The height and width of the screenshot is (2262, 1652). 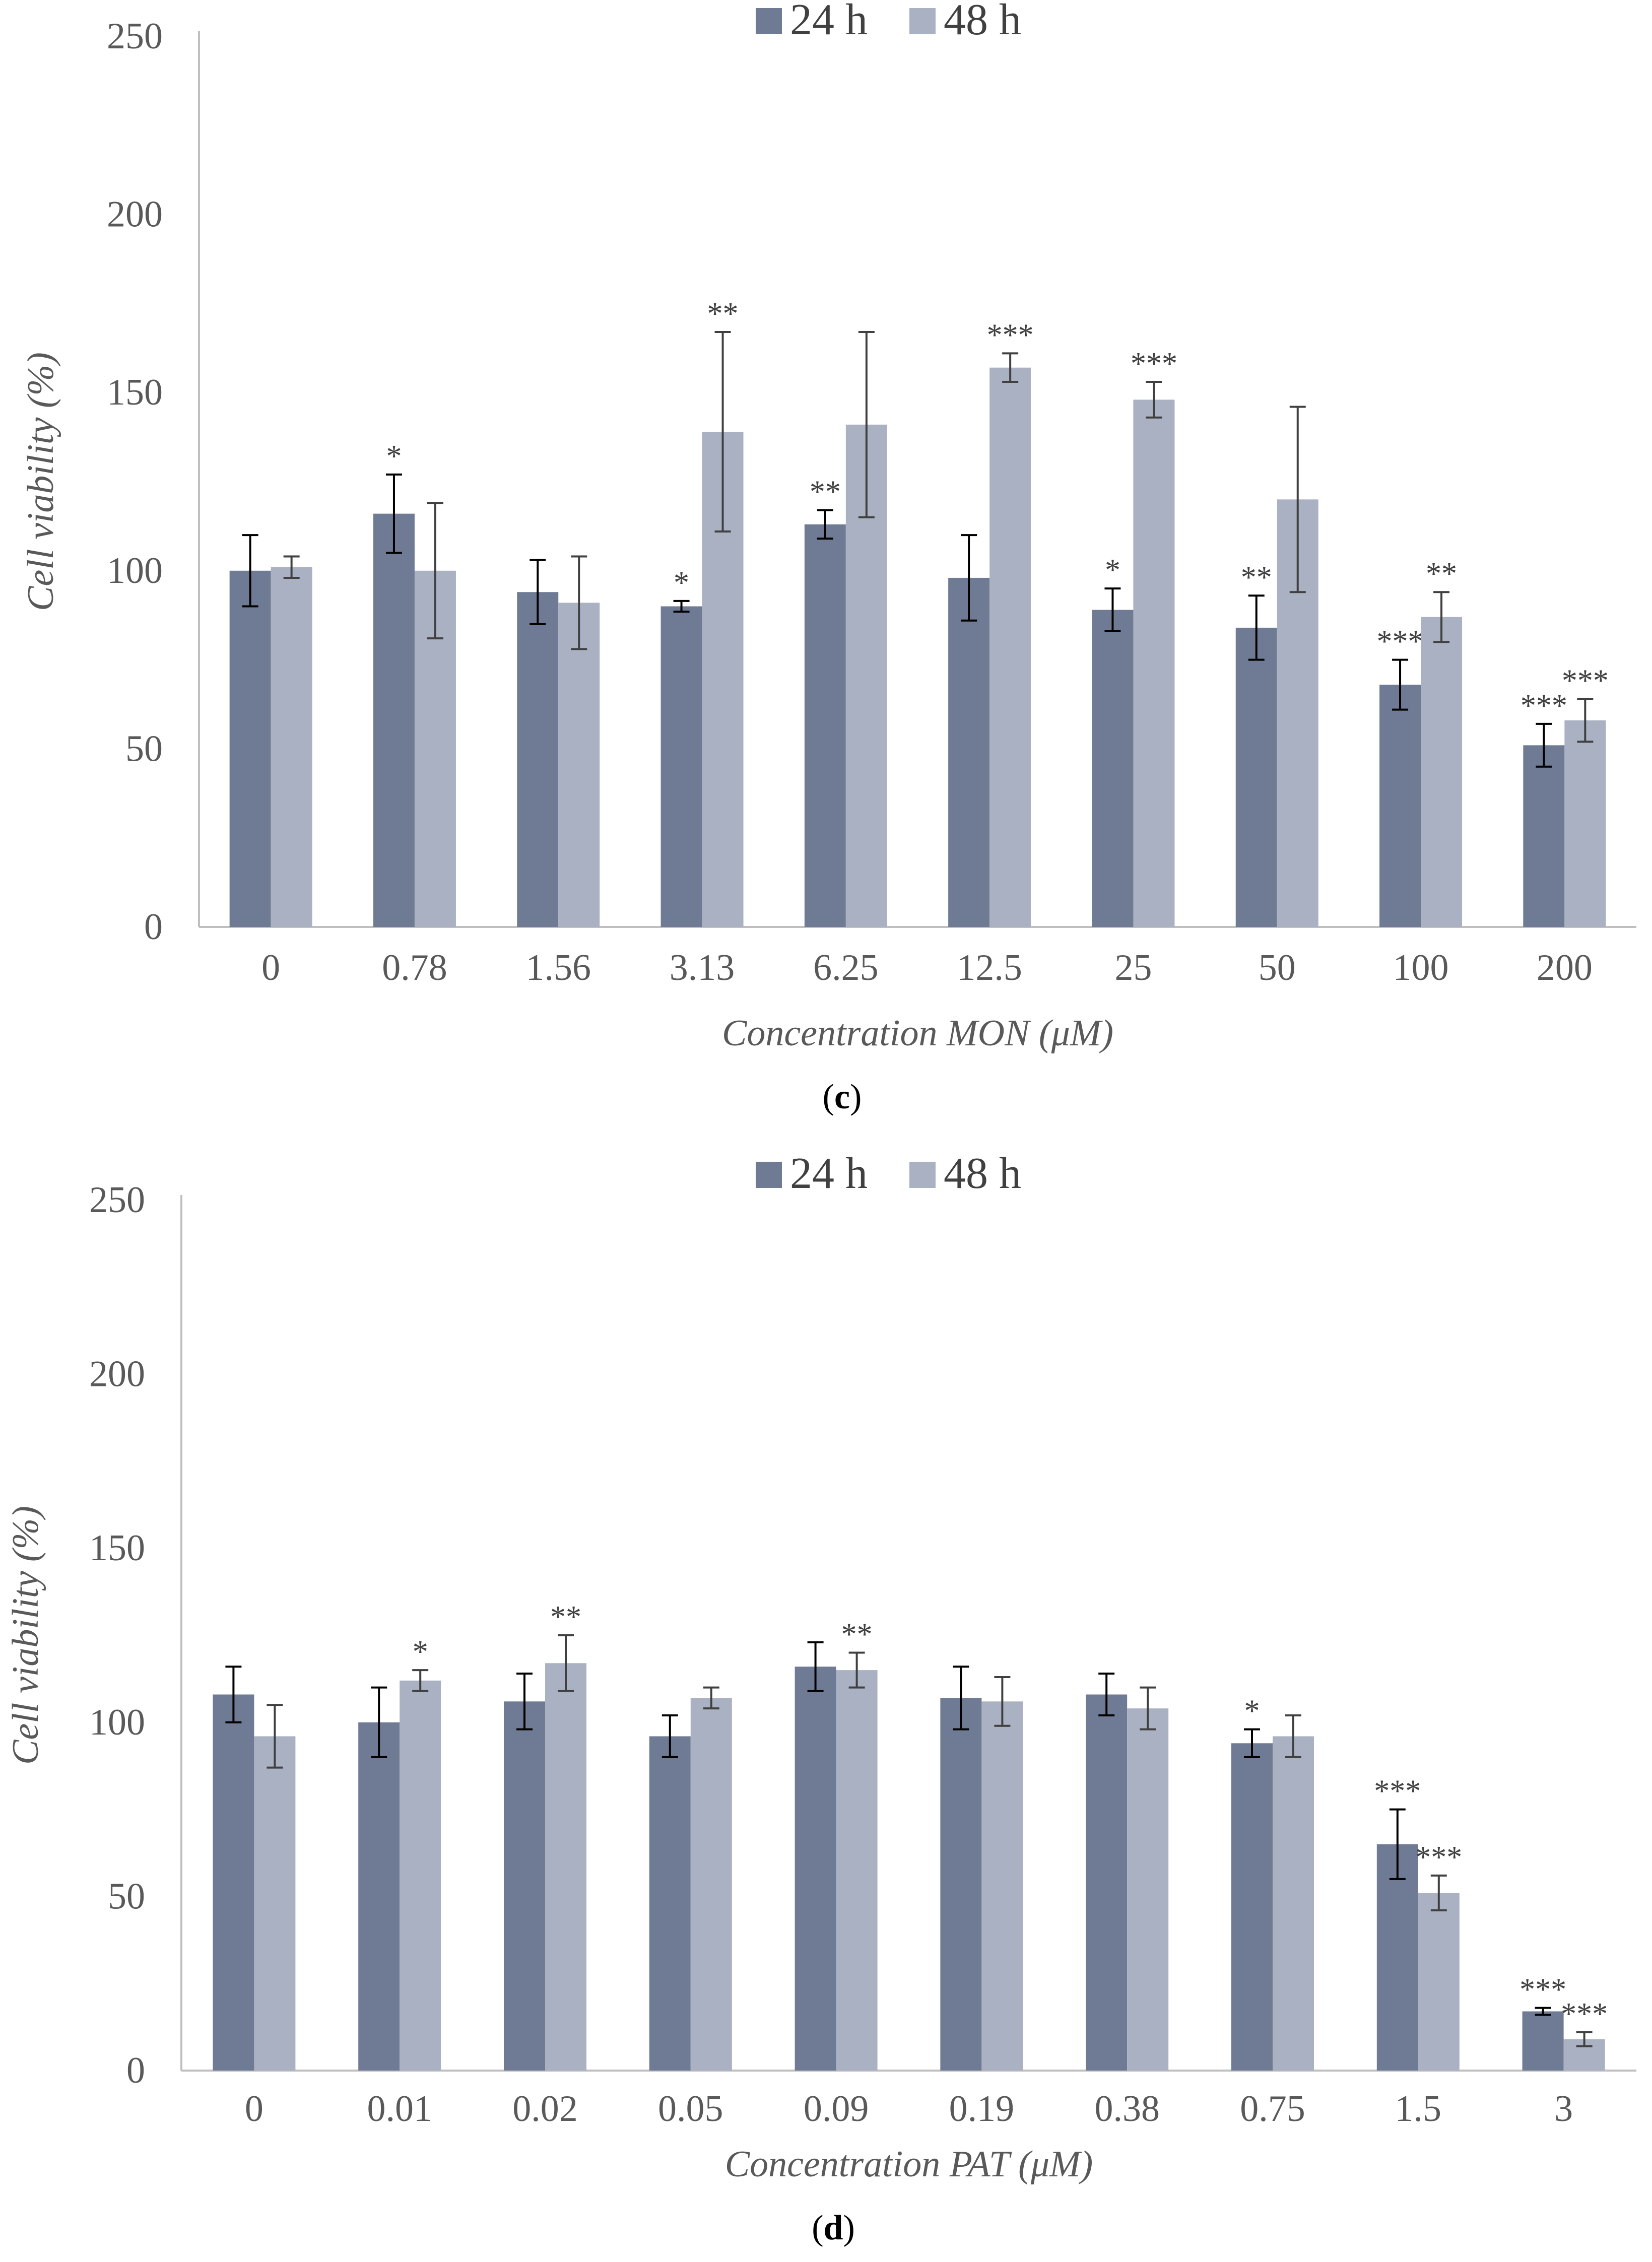 I want to click on legend-swatch-48h, so click(x=923, y=21).